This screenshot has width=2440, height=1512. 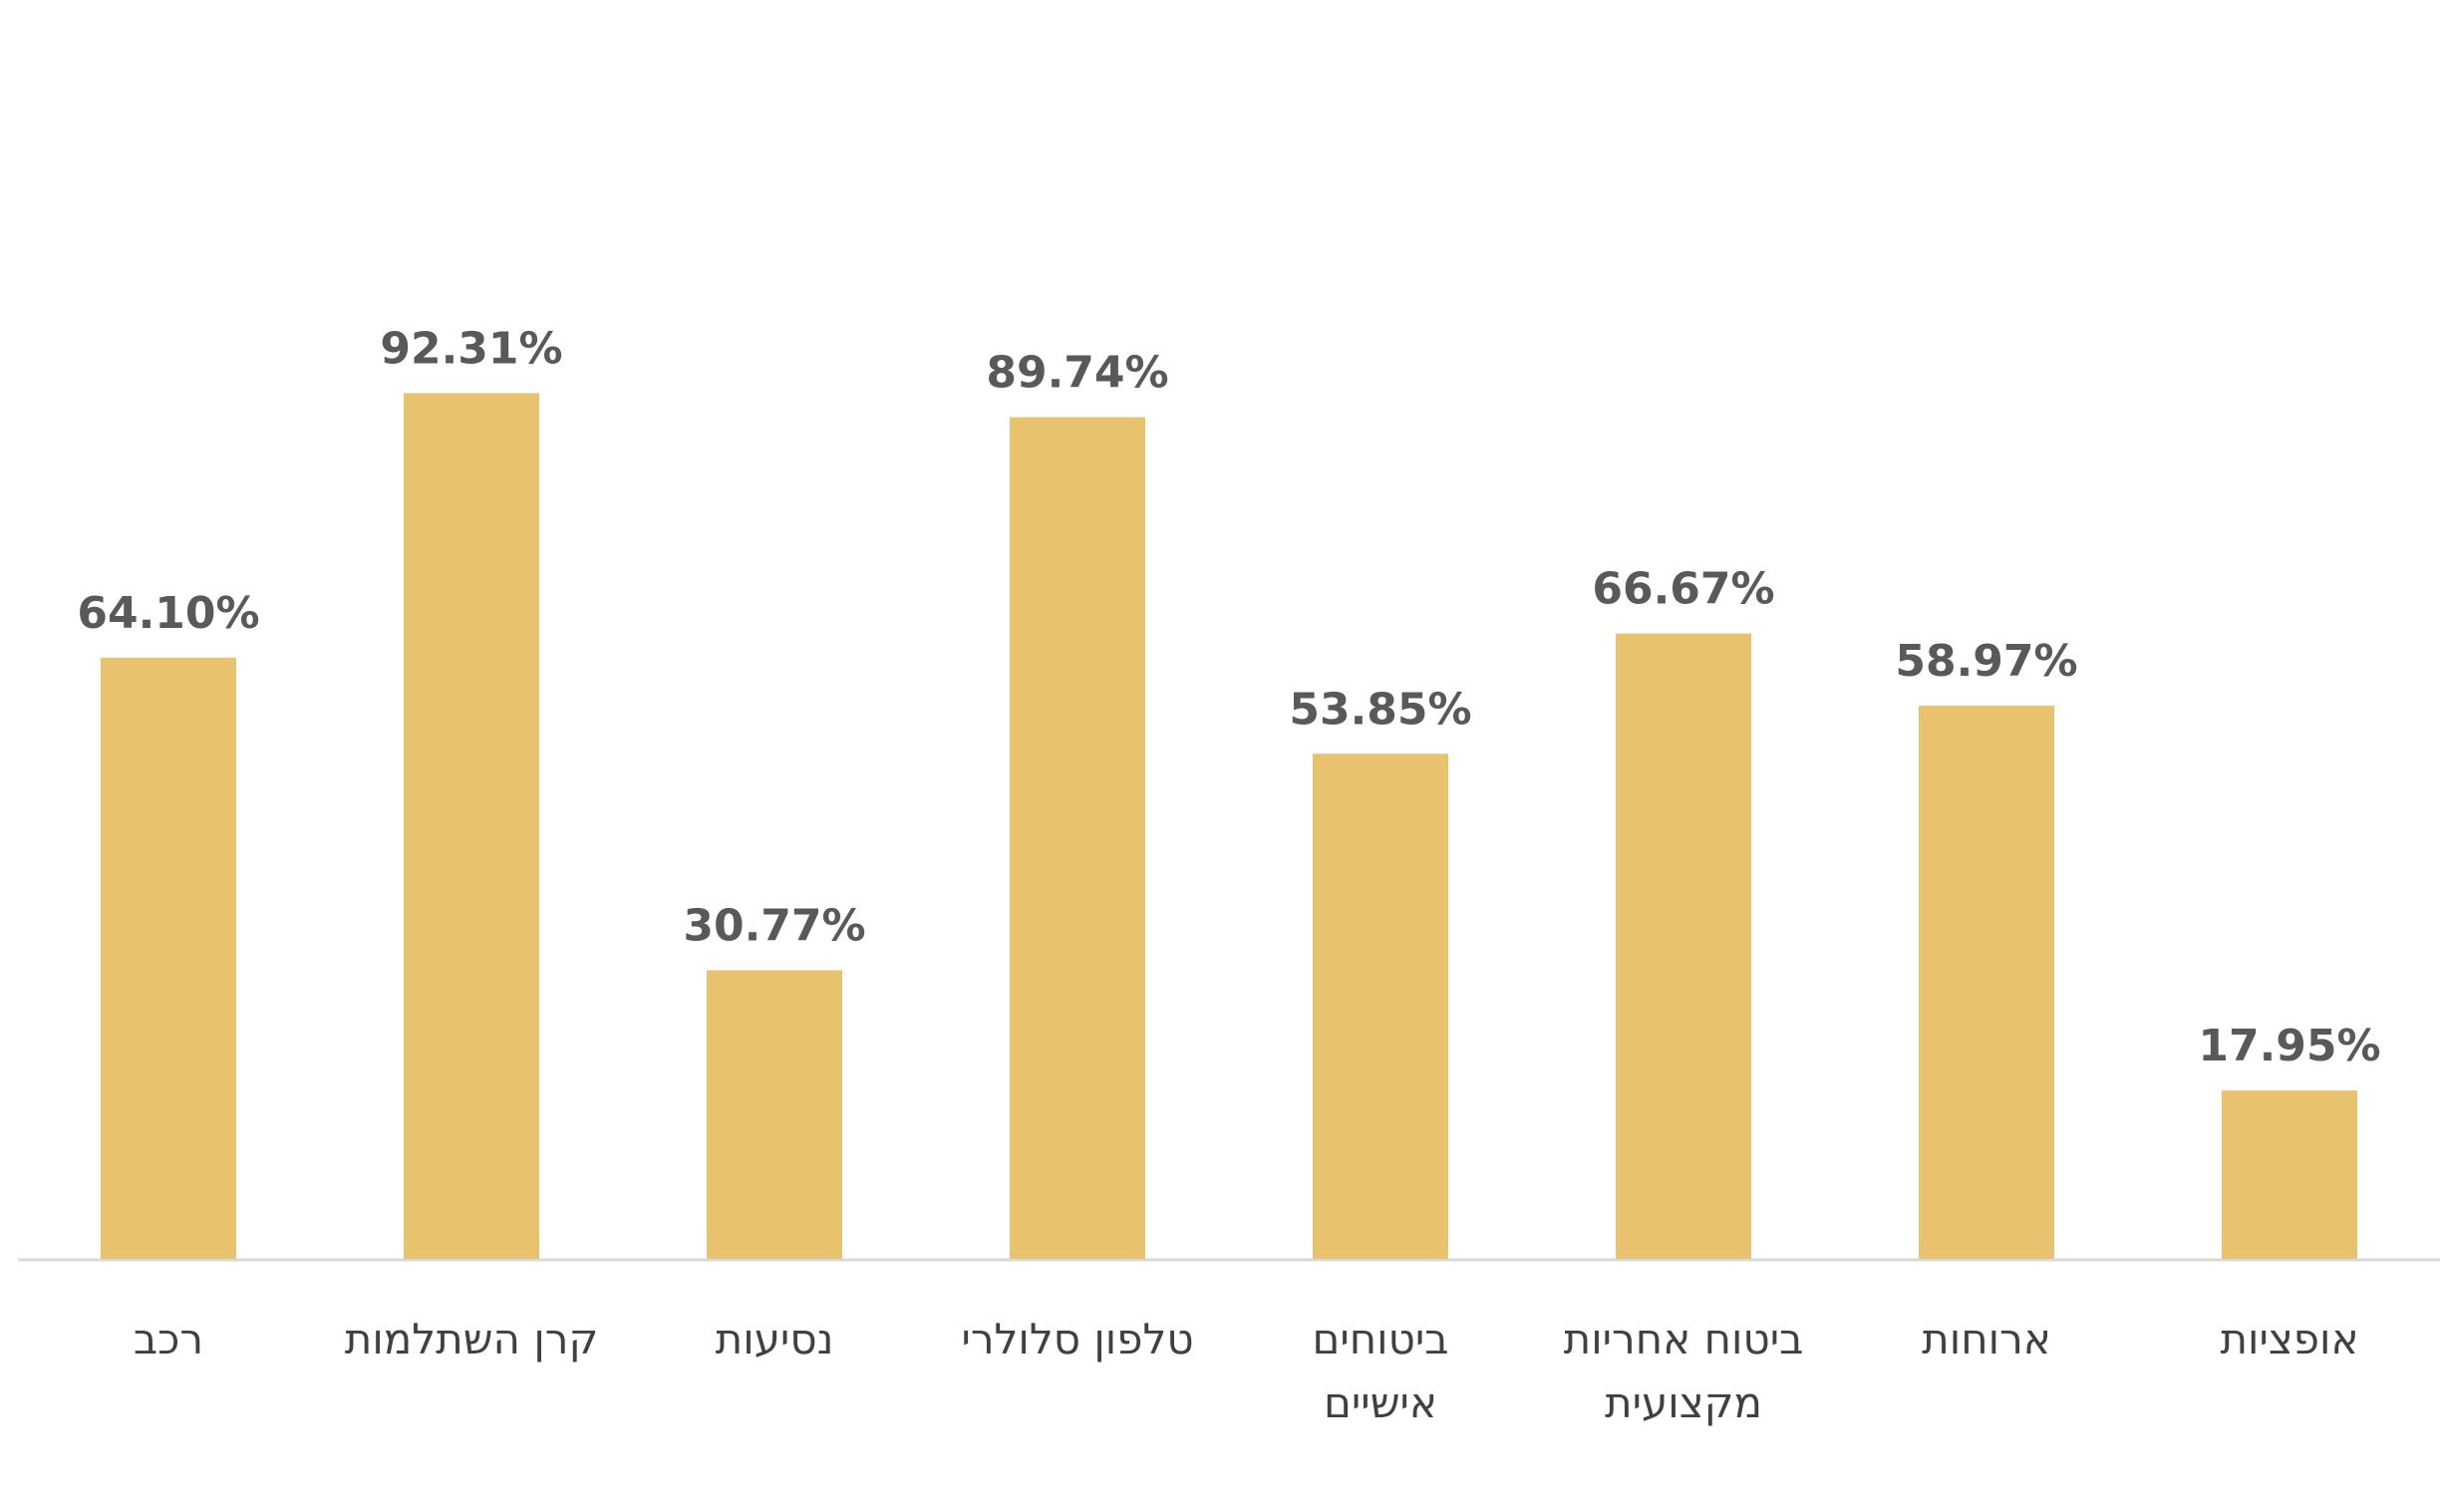 What do you see at coordinates (1684, 1339) in the screenshot?
I see `category-label-5-line-0: ביטוח אחריות` at bounding box center [1684, 1339].